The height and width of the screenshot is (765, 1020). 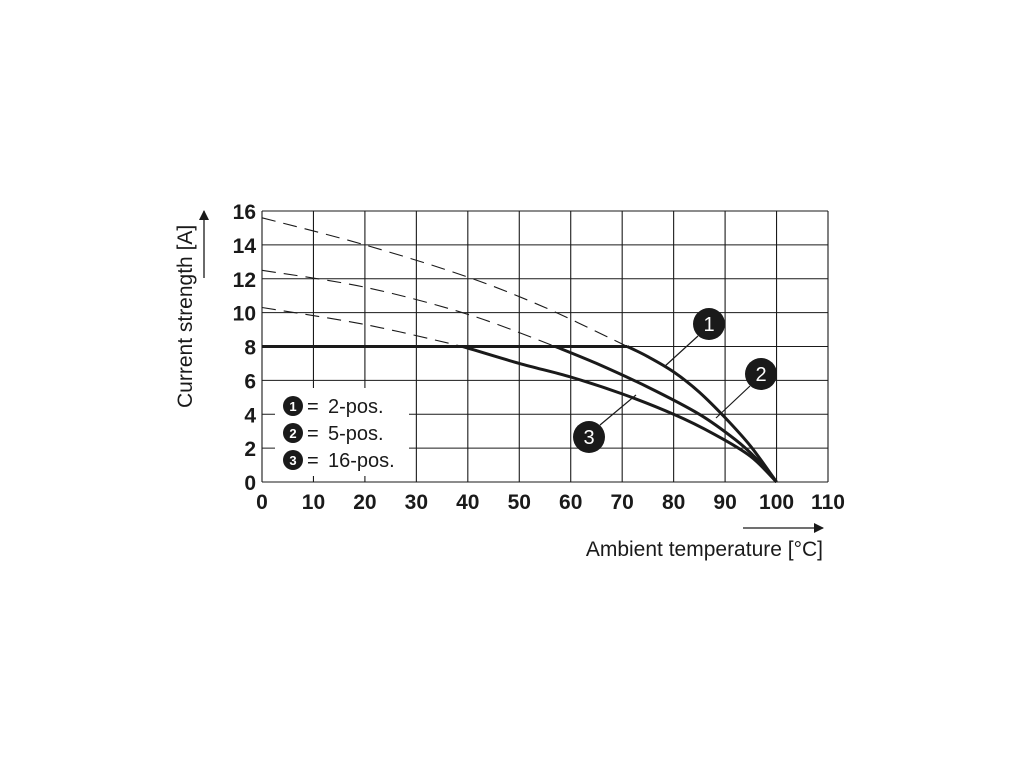 I want to click on callout-3-label: 3, so click(x=588, y=438).